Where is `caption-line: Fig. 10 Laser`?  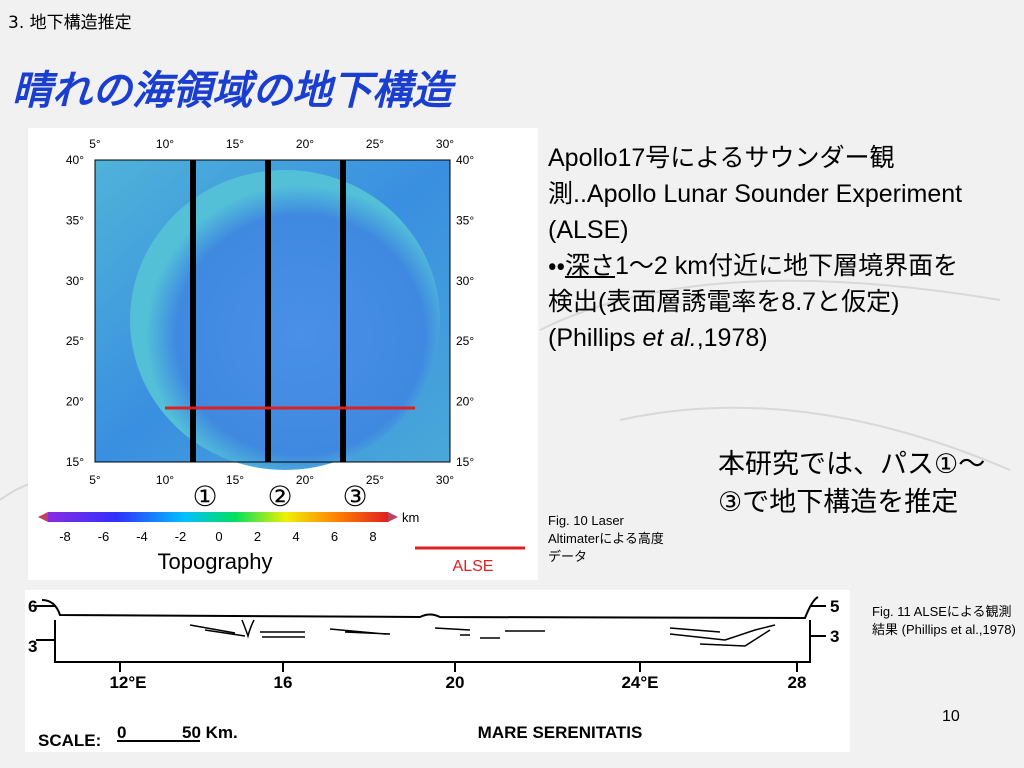 caption-line: Fig. 10 Laser is located at coordinates (586, 520).